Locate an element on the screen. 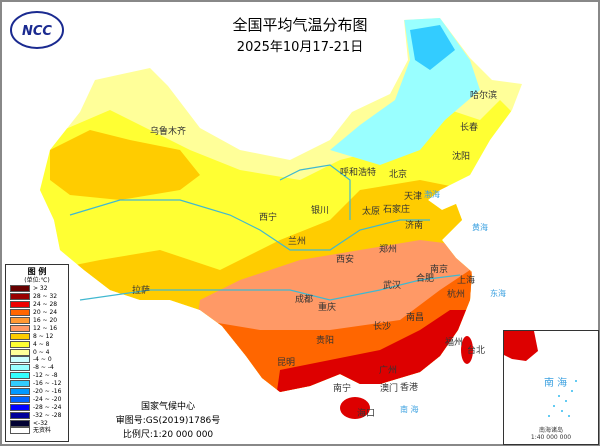  legend-item: 无资料 is located at coordinates (37, 431).